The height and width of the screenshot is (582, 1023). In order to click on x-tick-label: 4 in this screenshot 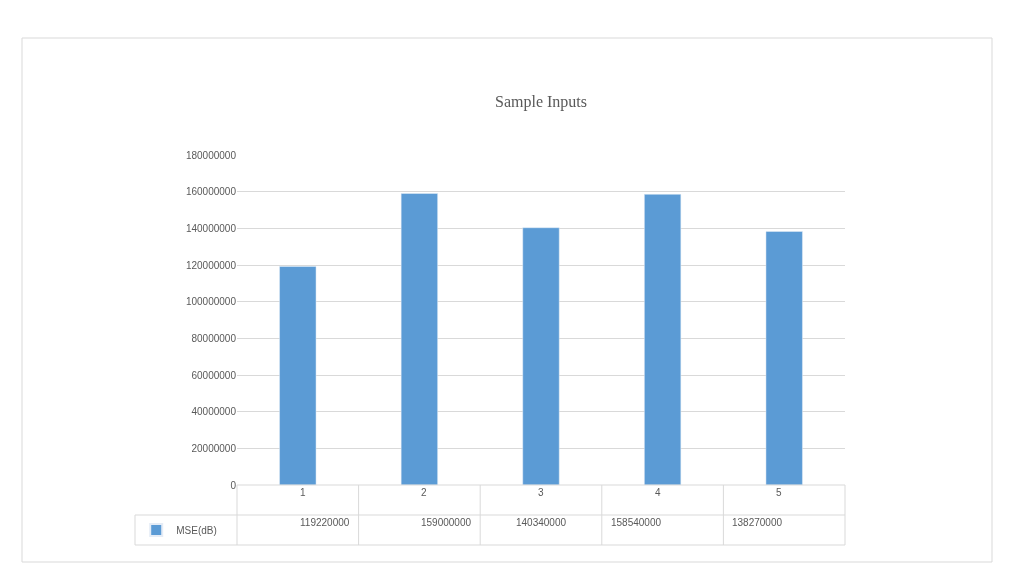, I will do `click(658, 492)`.